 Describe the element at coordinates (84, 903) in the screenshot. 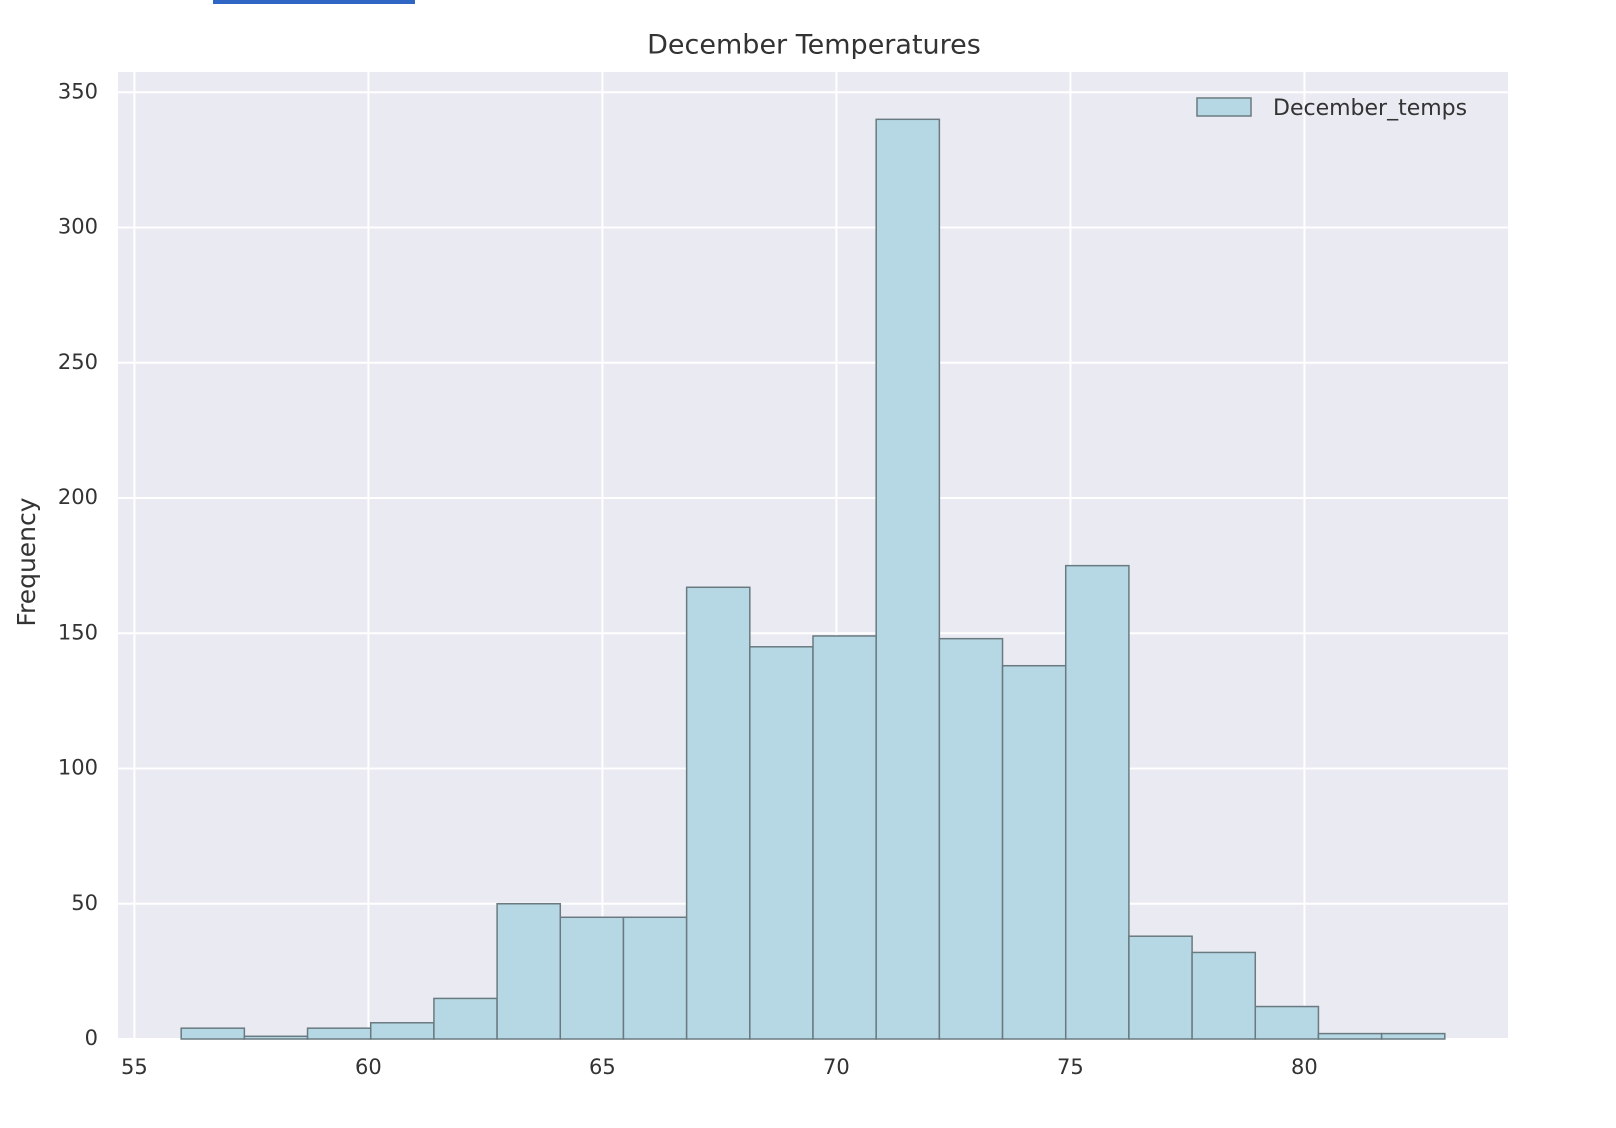

I see `y-tick-label: 50` at that location.